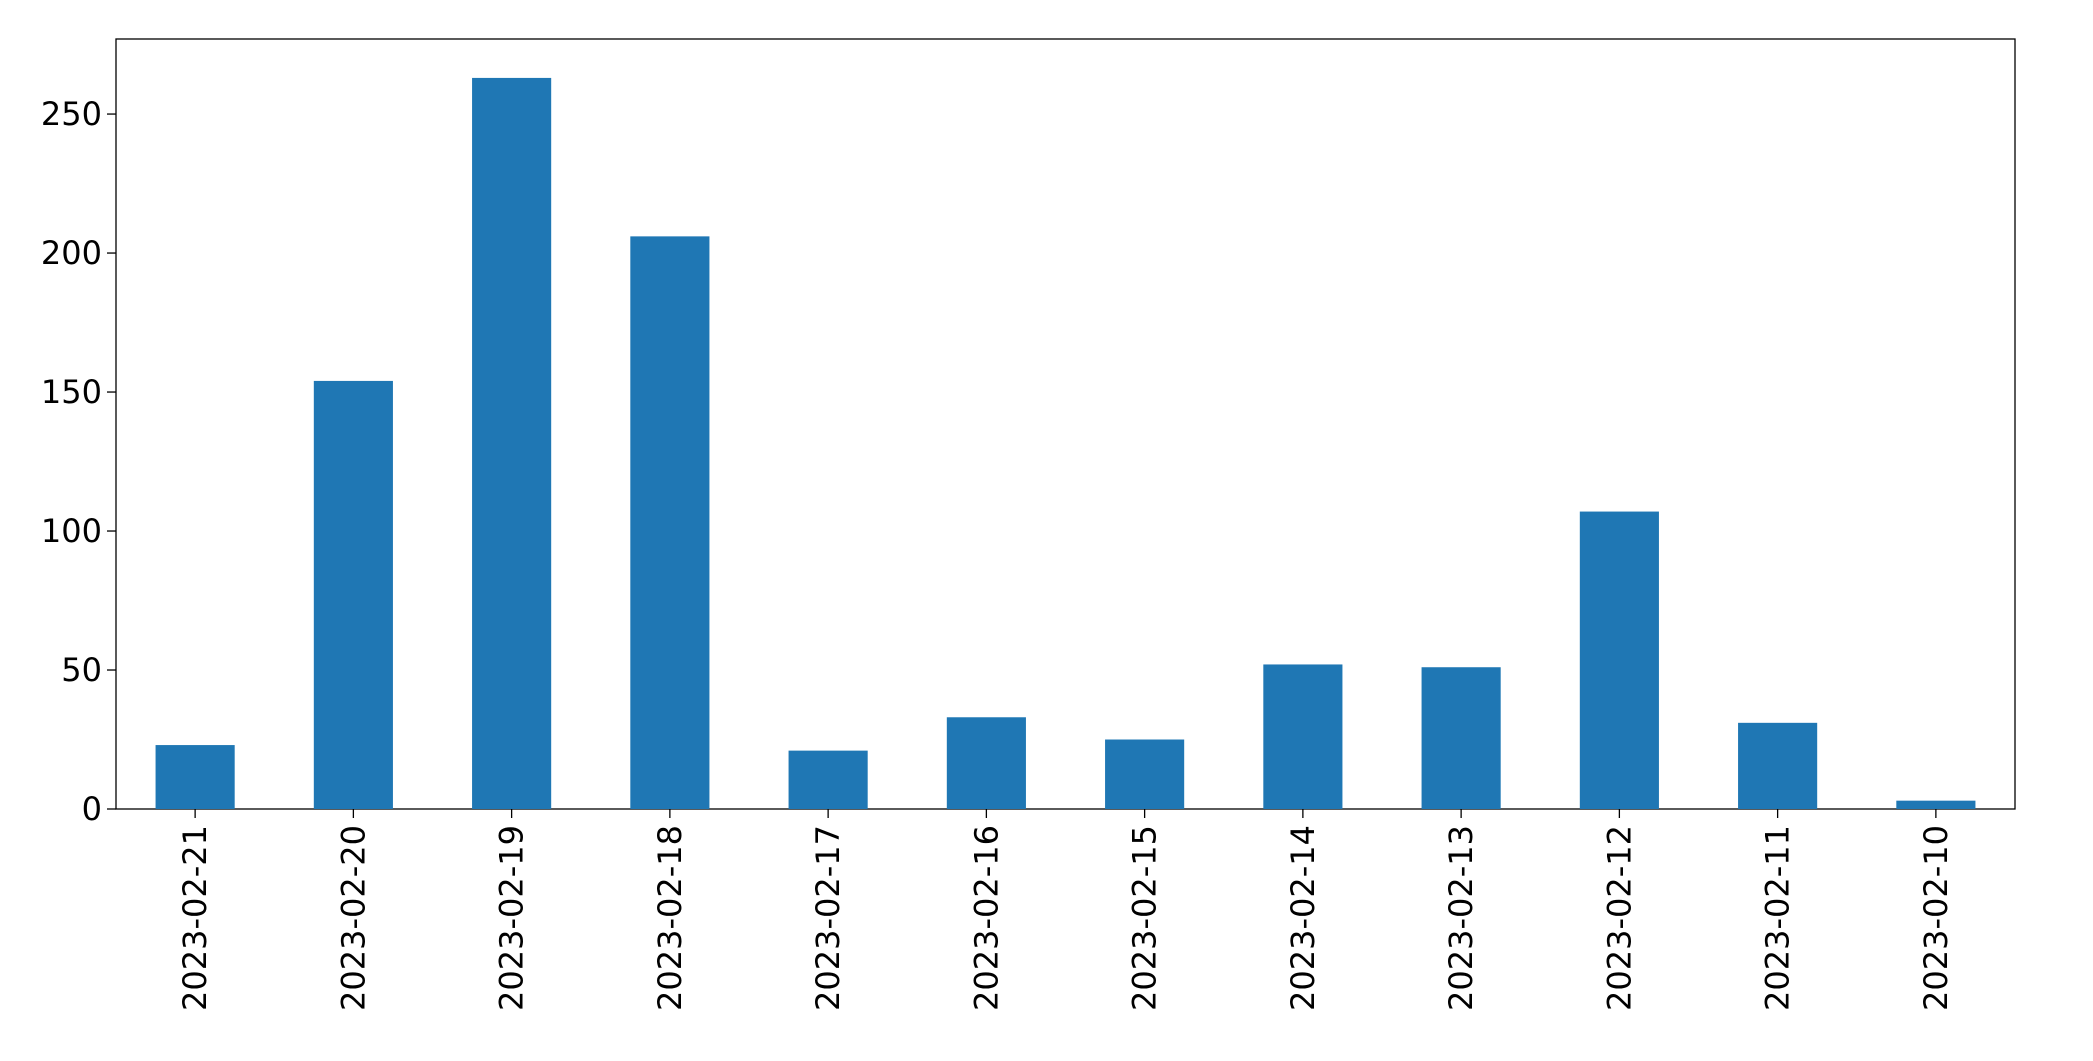 The height and width of the screenshot is (1061, 2093). I want to click on x-tick-label: 2023-02-21, so click(195, 918).